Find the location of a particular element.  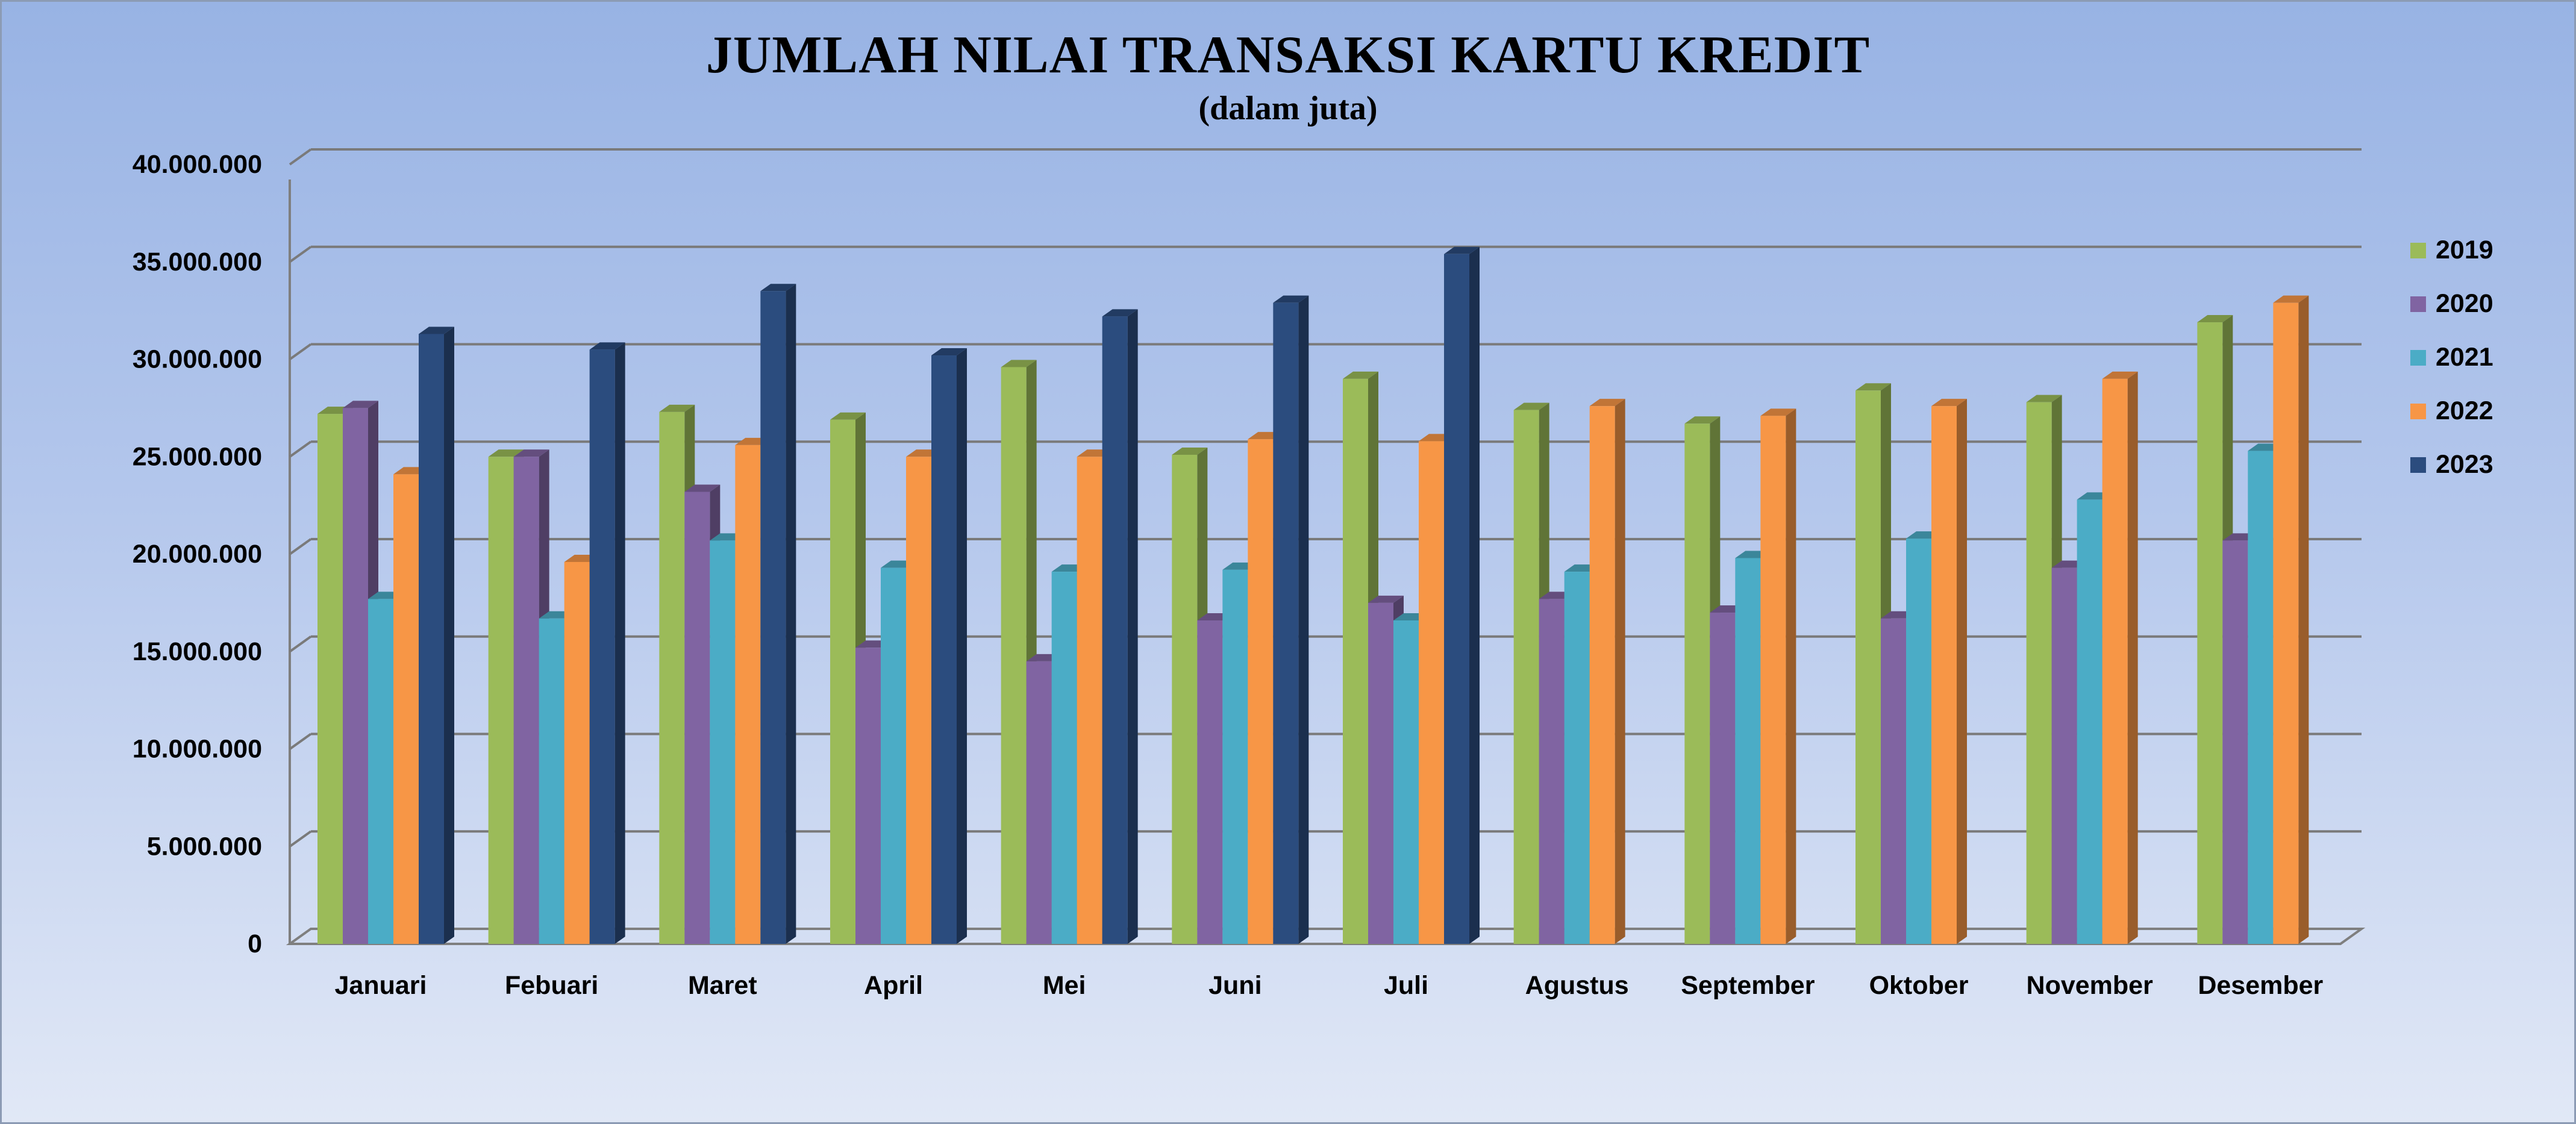

legend: 2019 2020 2021 2022 2023 is located at coordinates (2452, 358).